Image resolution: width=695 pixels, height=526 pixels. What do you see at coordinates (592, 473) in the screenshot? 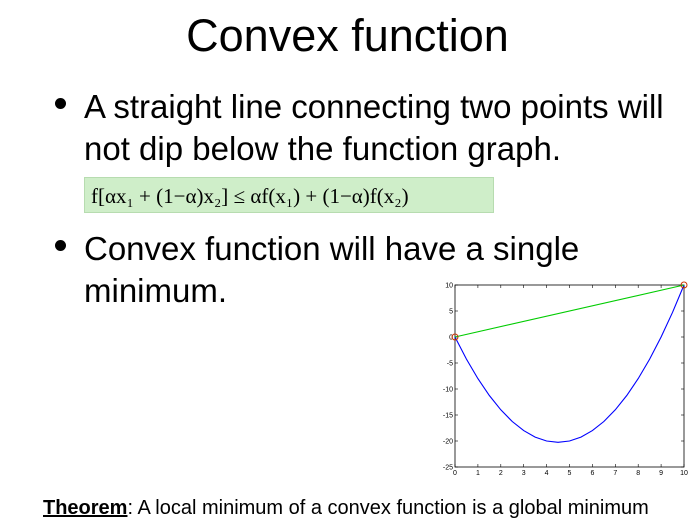
I see `x-tick-label: 6` at bounding box center [592, 473].